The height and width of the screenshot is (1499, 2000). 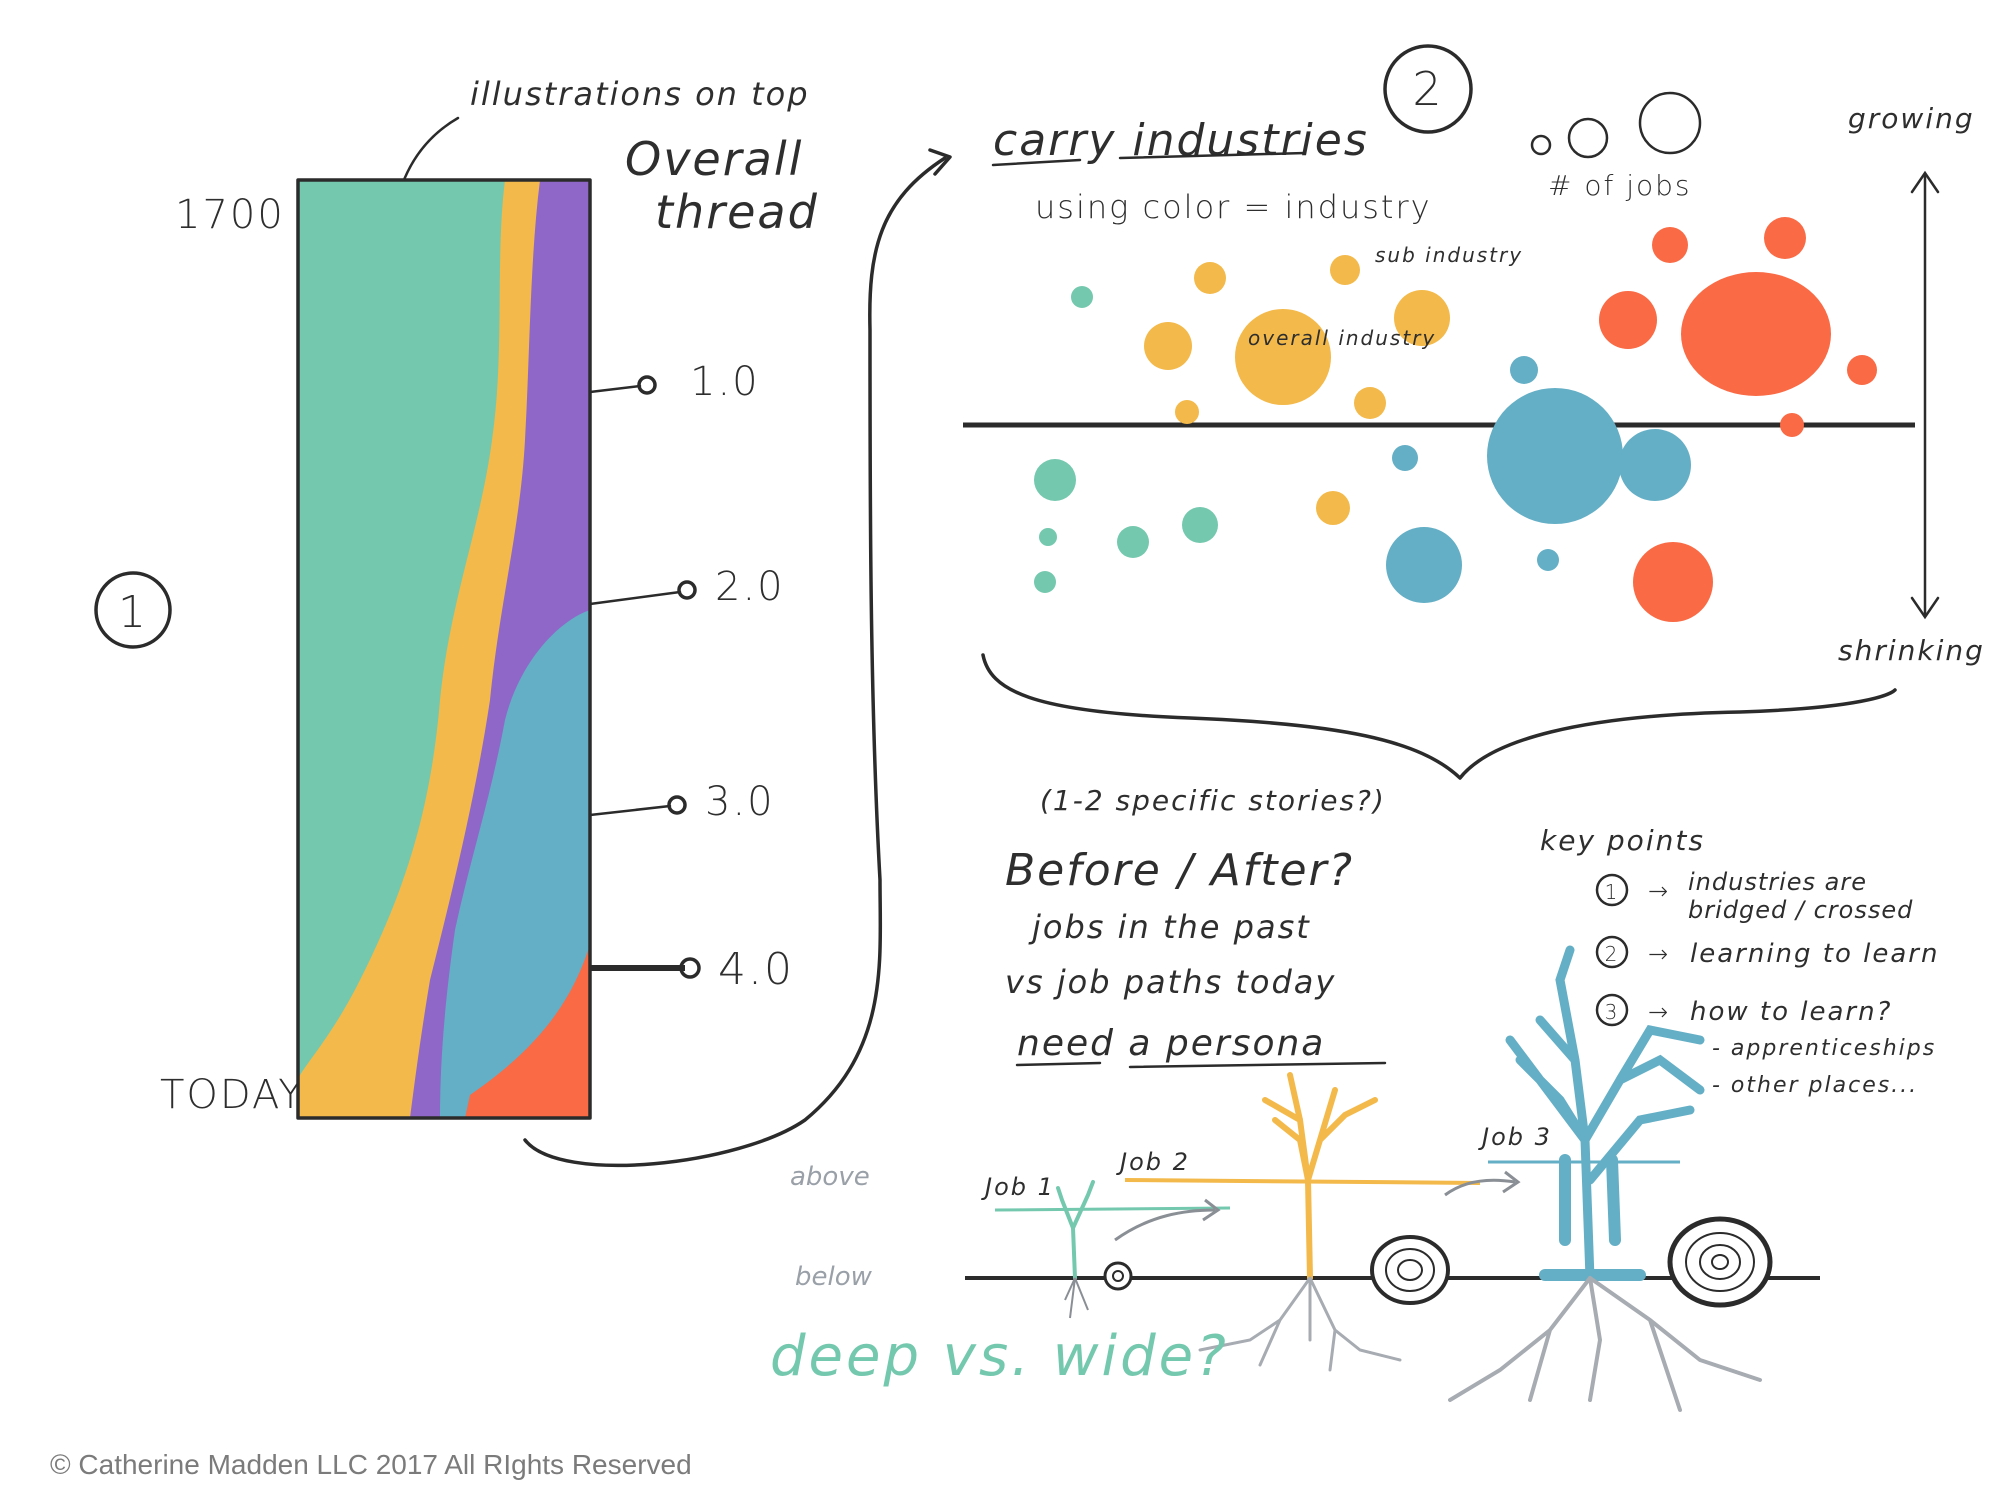 What do you see at coordinates (1075, 1249) in the screenshot?
I see `sapling-tree` at bounding box center [1075, 1249].